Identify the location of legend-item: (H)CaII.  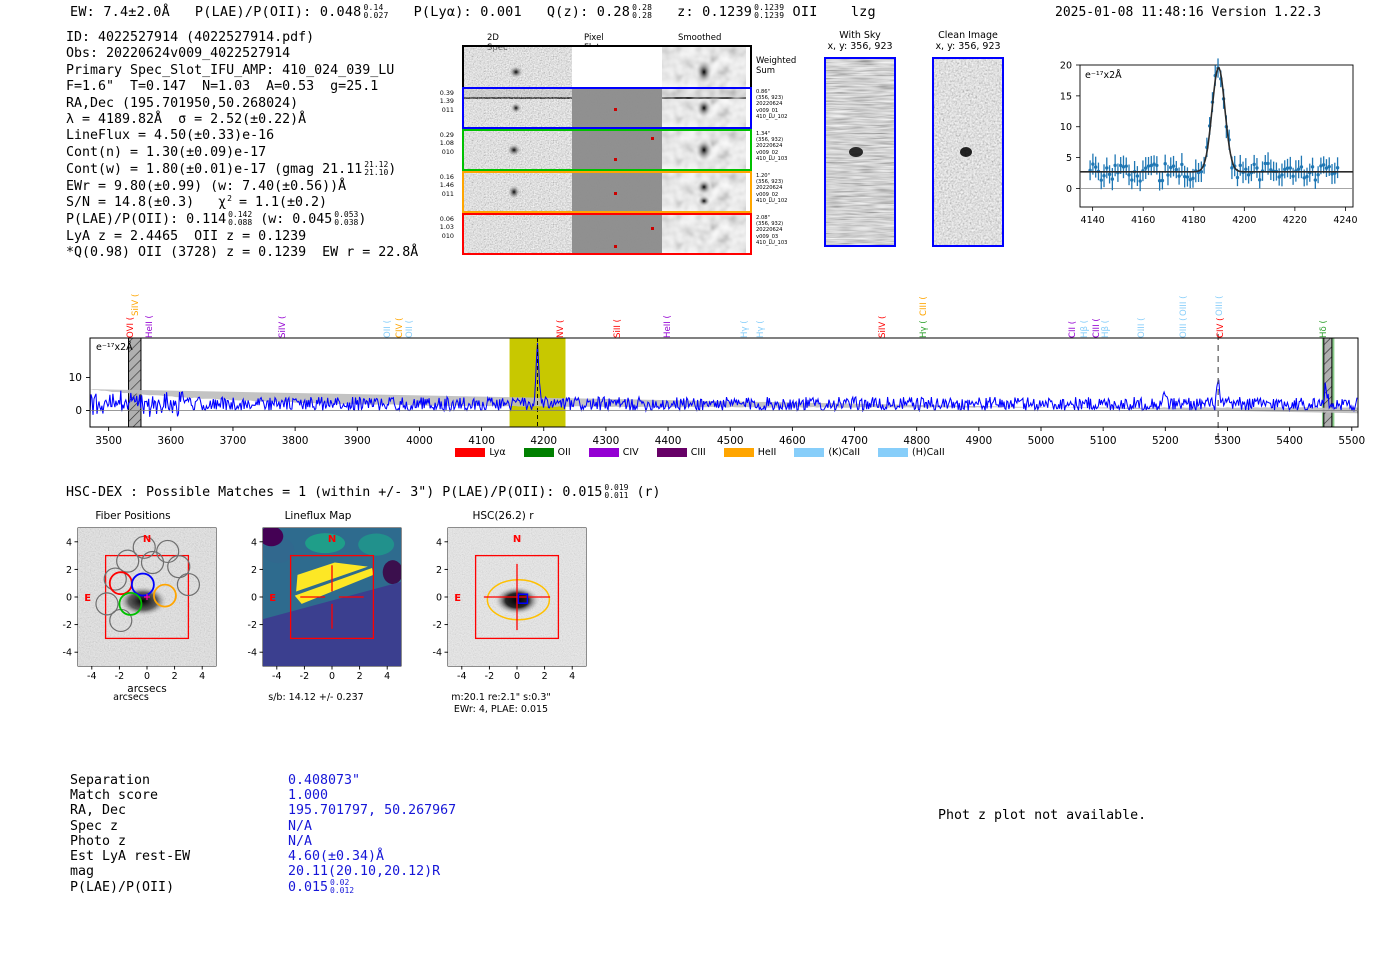
(911, 452).